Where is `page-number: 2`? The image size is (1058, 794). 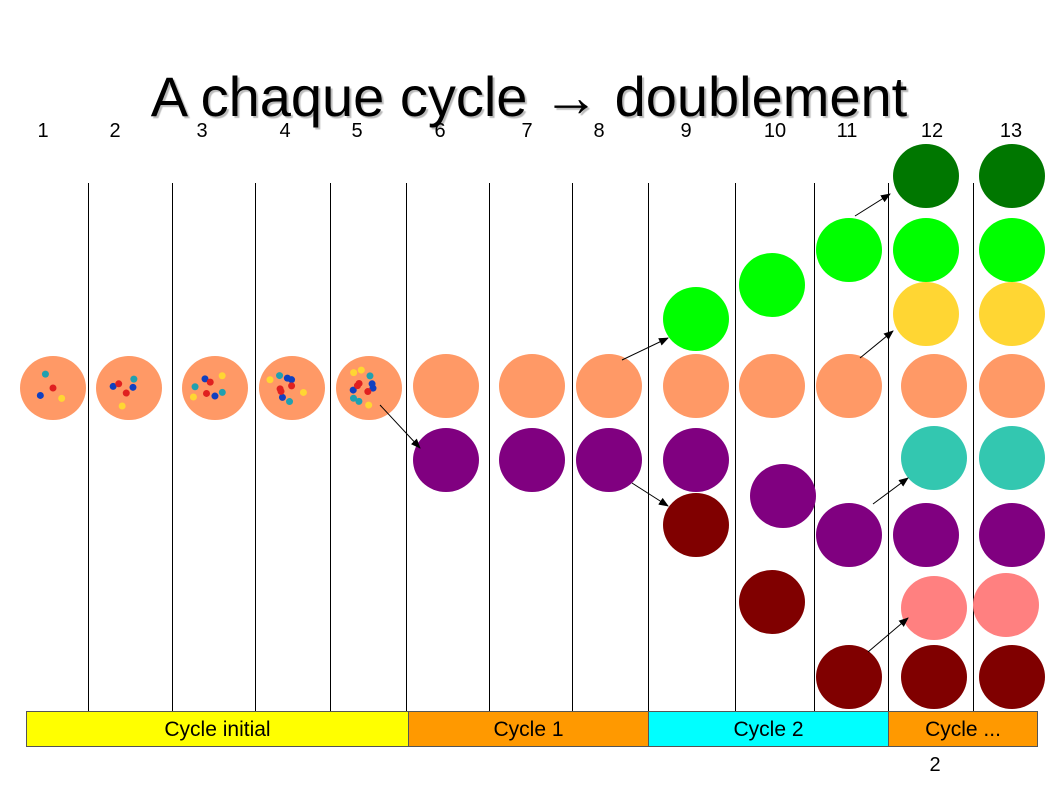
page-number: 2 is located at coordinates (935, 765).